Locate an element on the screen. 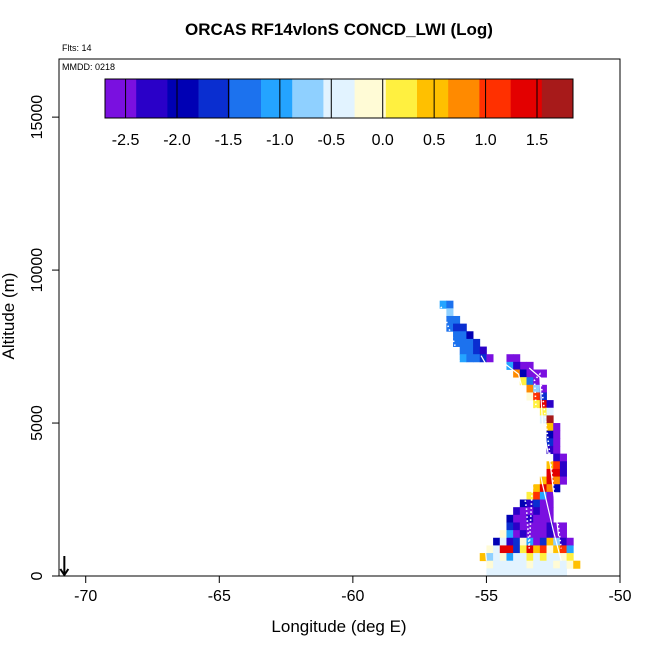 The width and height of the screenshot is (650, 650). colorbar-tick-label: -1.5 is located at coordinates (229, 140).